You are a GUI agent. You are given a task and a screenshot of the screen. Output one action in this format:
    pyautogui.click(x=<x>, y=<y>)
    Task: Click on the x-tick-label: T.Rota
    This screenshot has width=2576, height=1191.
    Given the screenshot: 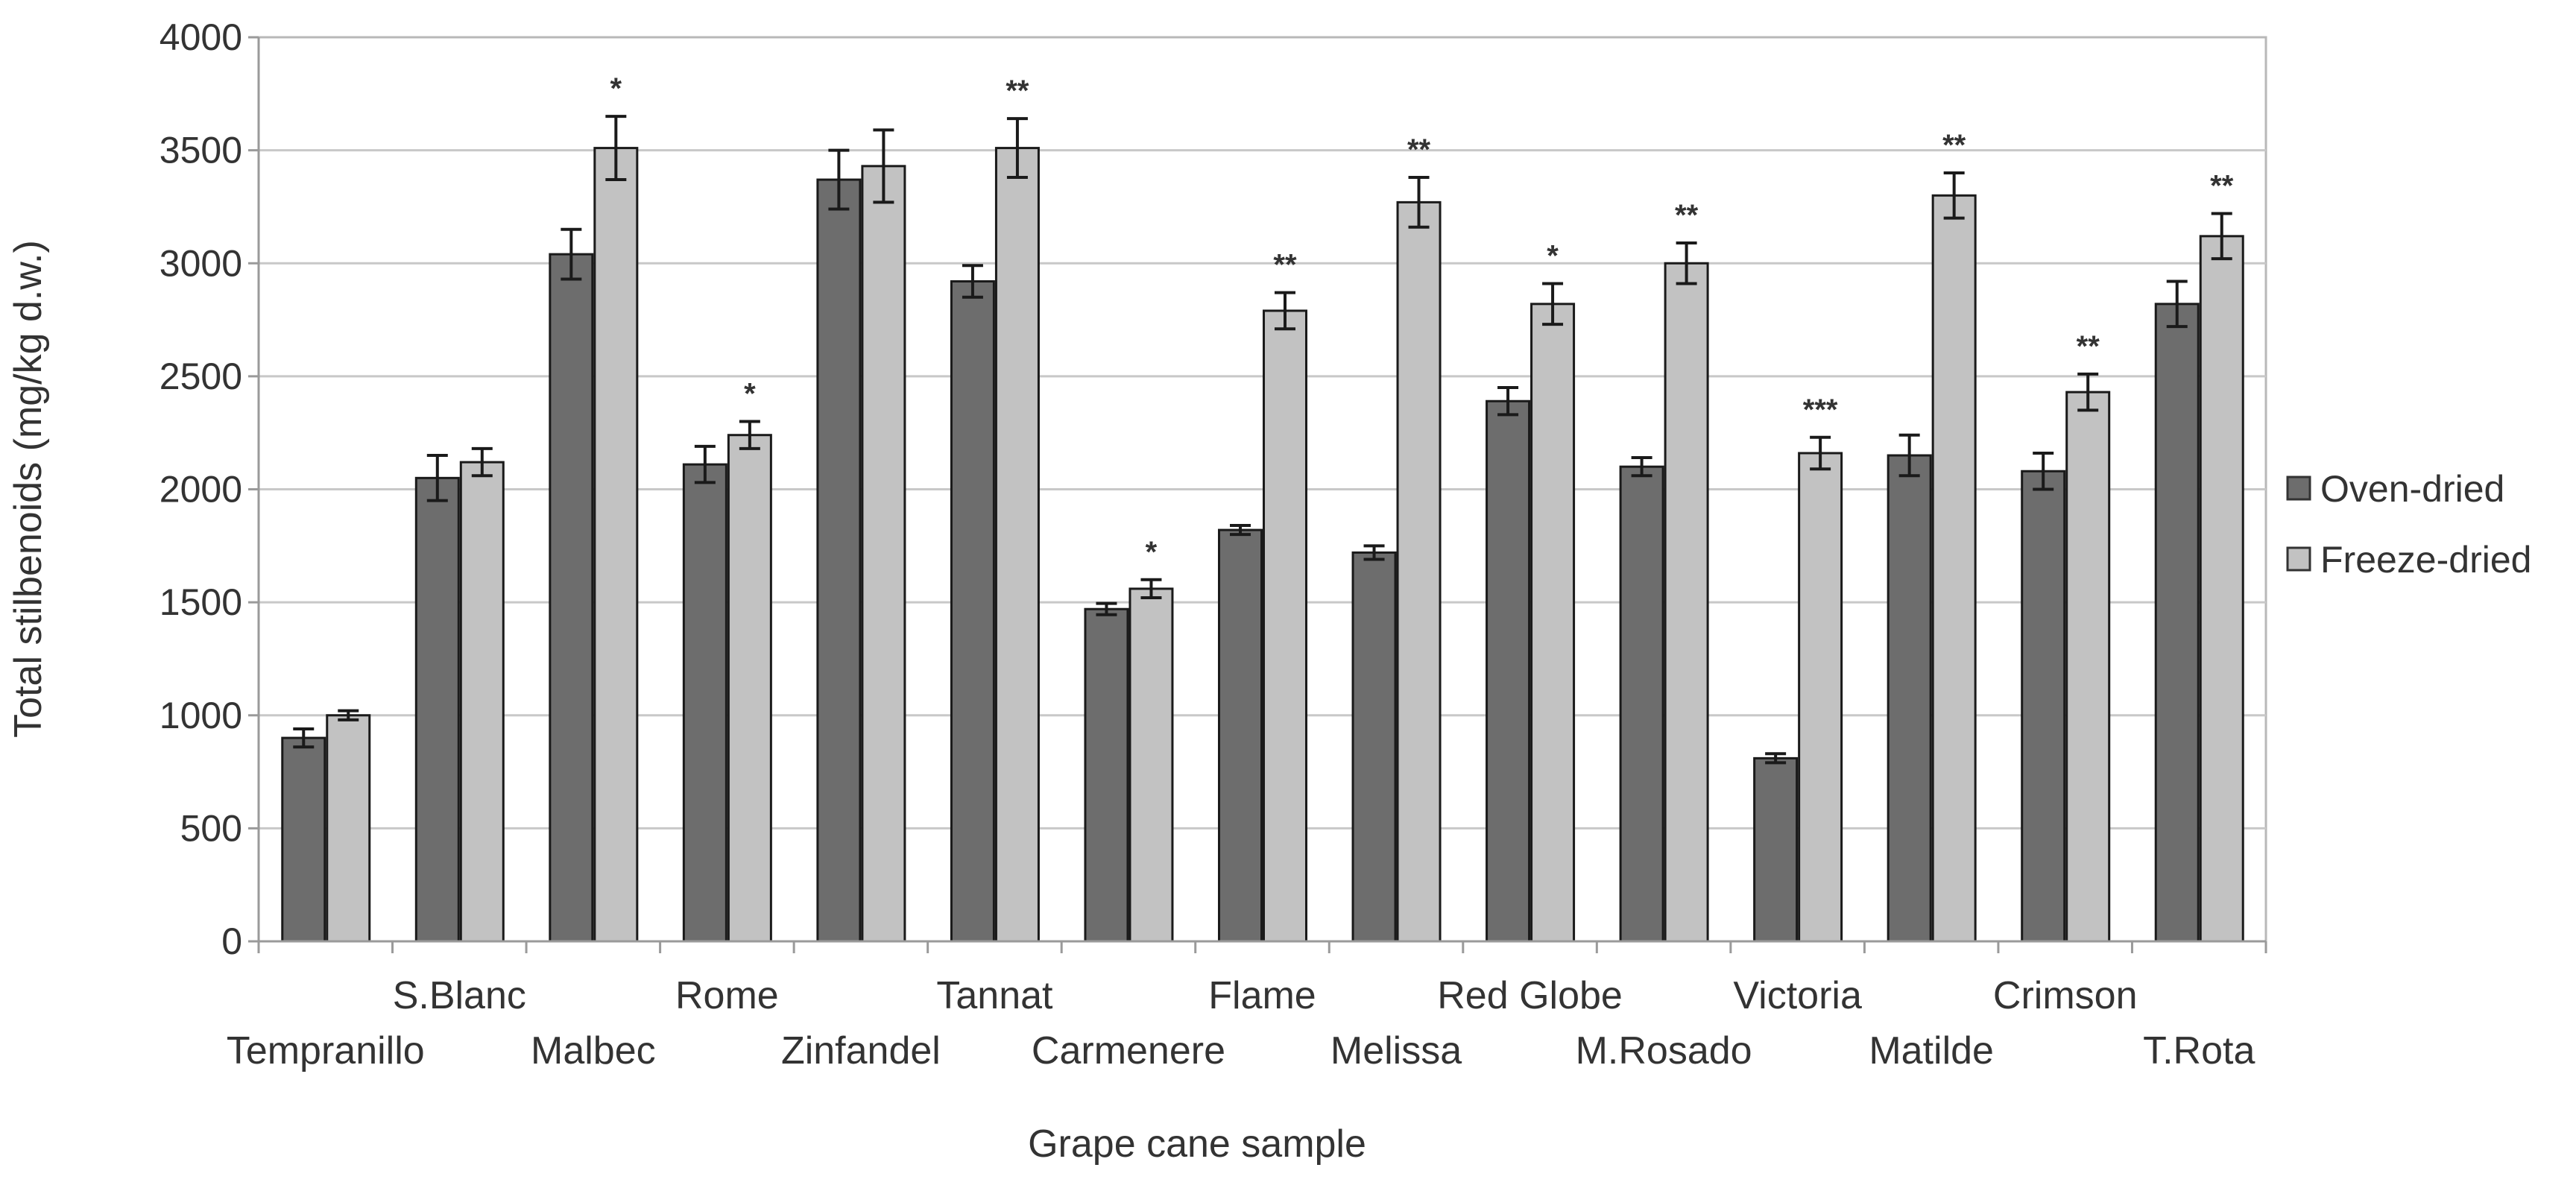 What is the action you would take?
    pyautogui.click(x=2199, y=1050)
    